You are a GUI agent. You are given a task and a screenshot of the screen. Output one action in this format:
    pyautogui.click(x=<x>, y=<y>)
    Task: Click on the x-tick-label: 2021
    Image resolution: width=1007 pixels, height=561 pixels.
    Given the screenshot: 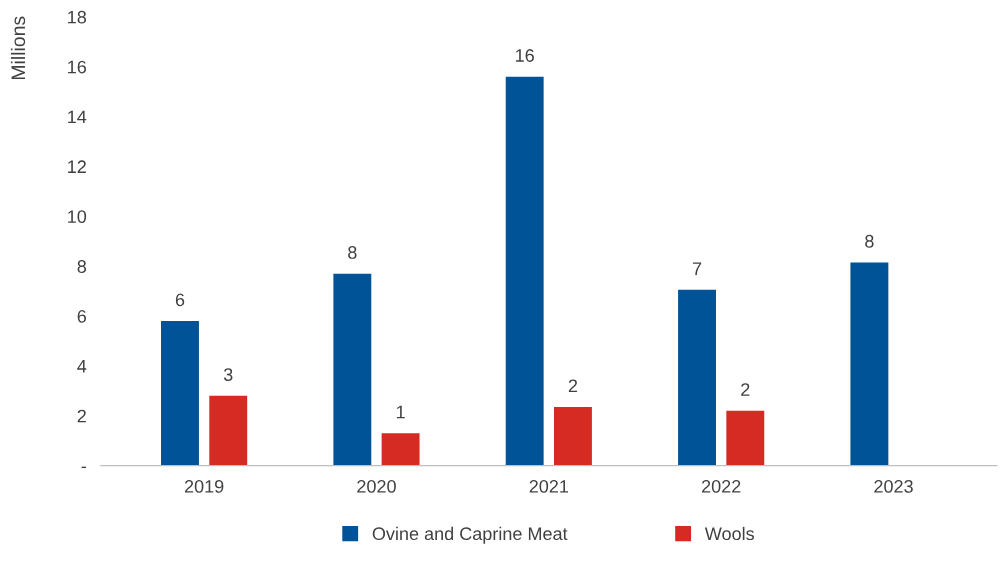 What is the action you would take?
    pyautogui.click(x=549, y=486)
    